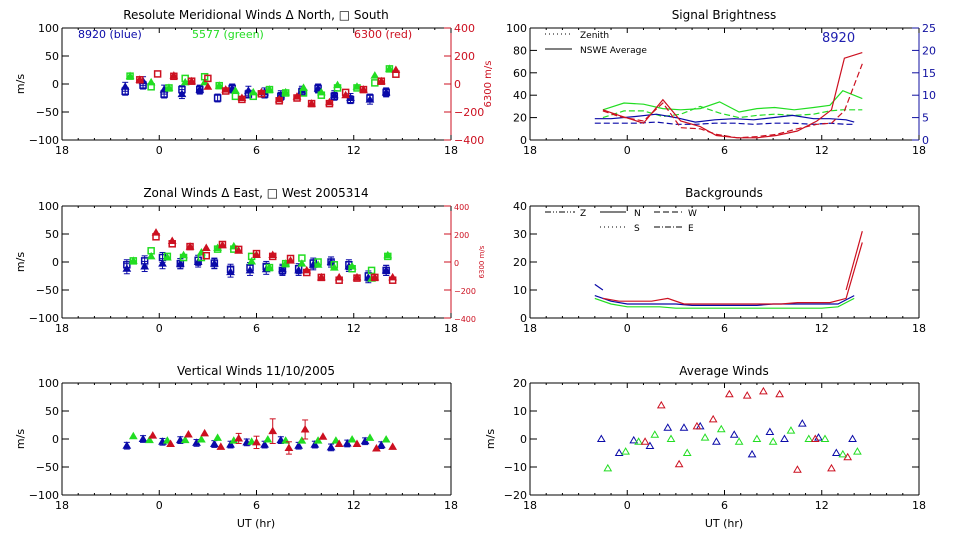 This screenshot has height=540, width=960. Describe the element at coordinates (256, 328) in the screenshot. I see `zonal-xtick-label: 6` at that location.